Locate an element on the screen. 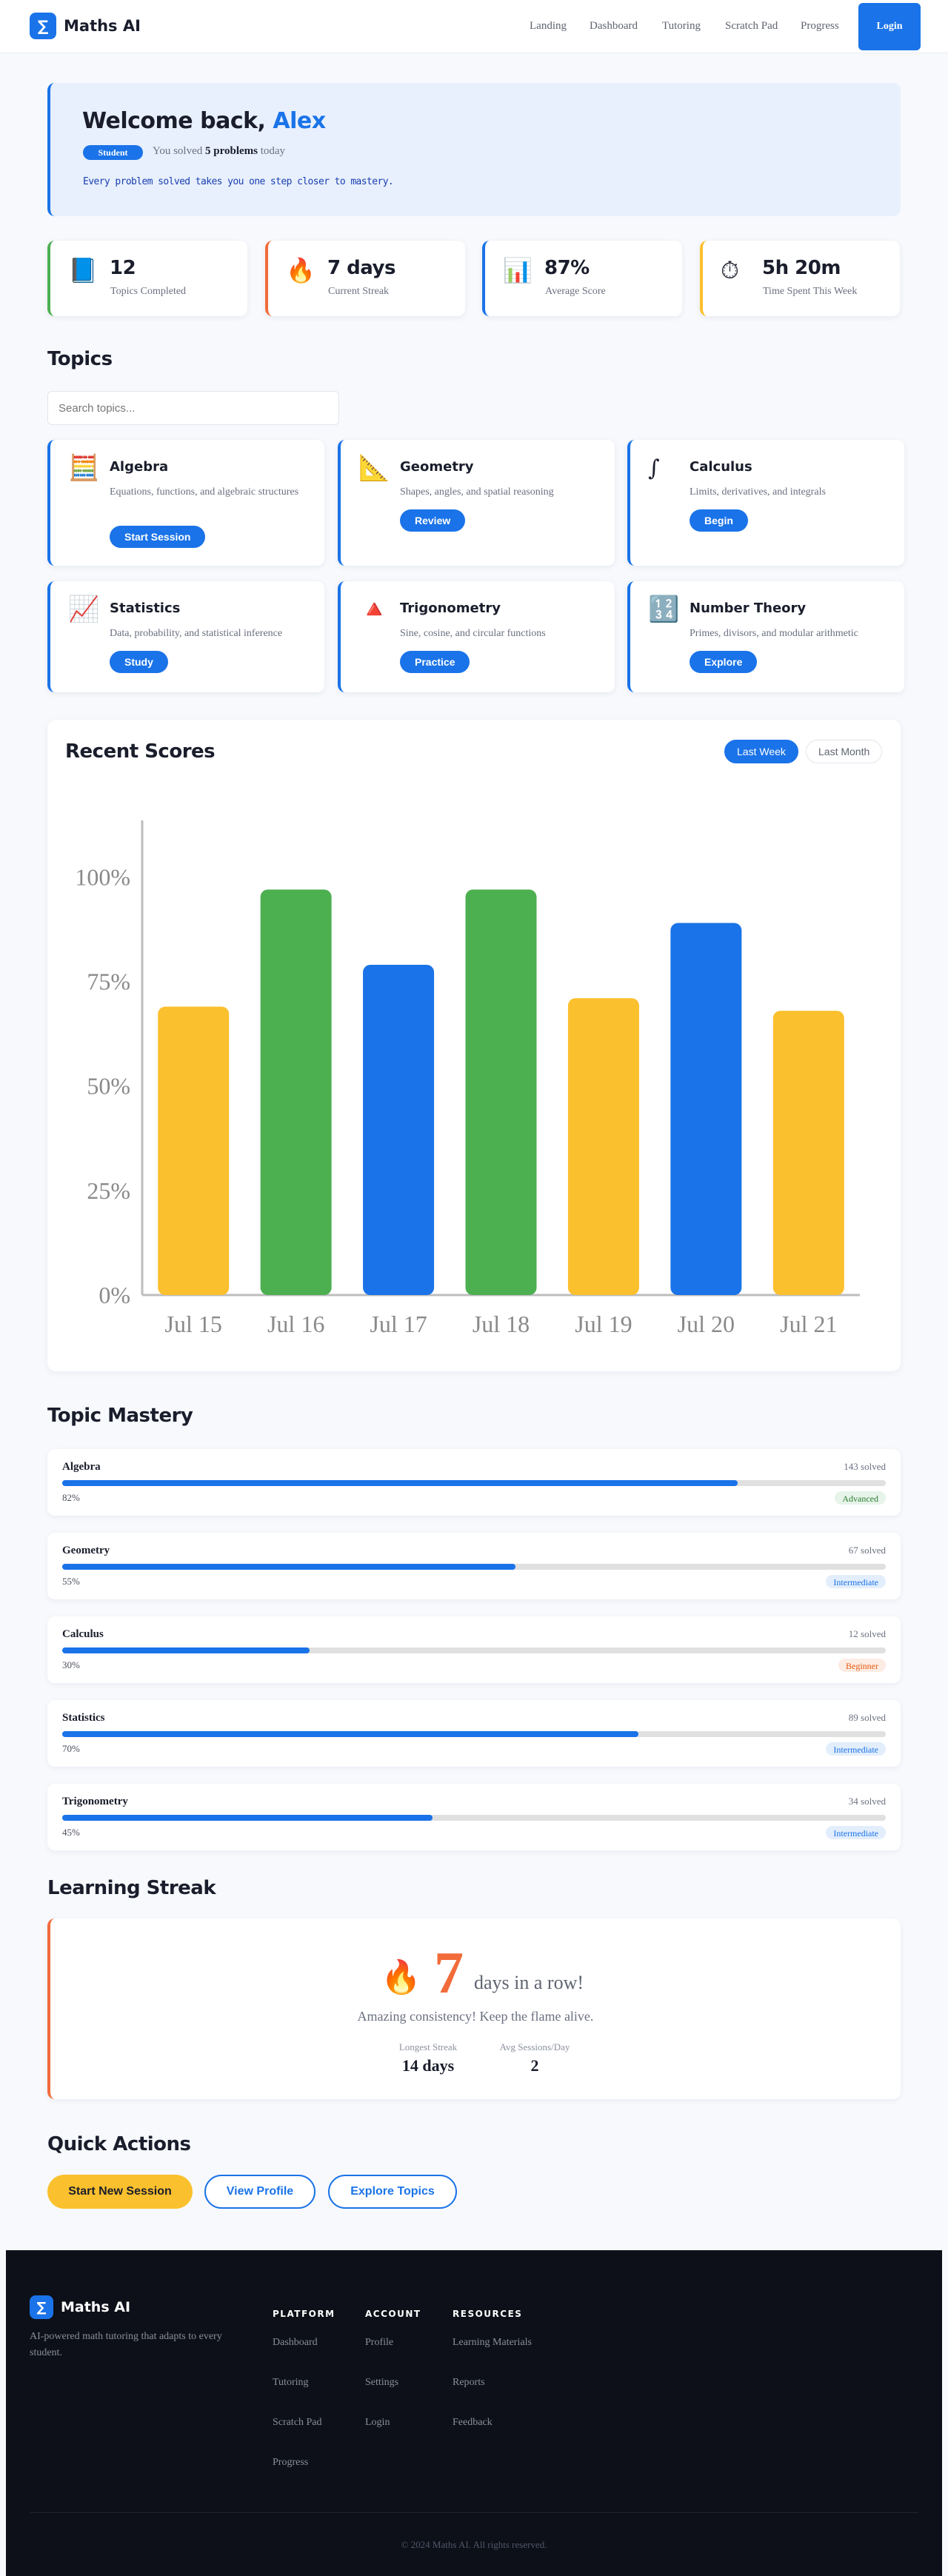  solved-suffix: today is located at coordinates (273, 151).